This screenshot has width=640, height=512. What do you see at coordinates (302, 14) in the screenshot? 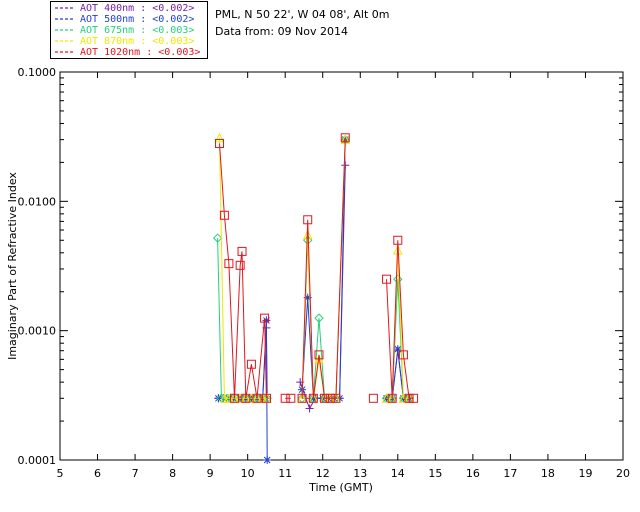
I see `site-info: PML, N 50 22', W 04 08', Alt 0m` at bounding box center [302, 14].